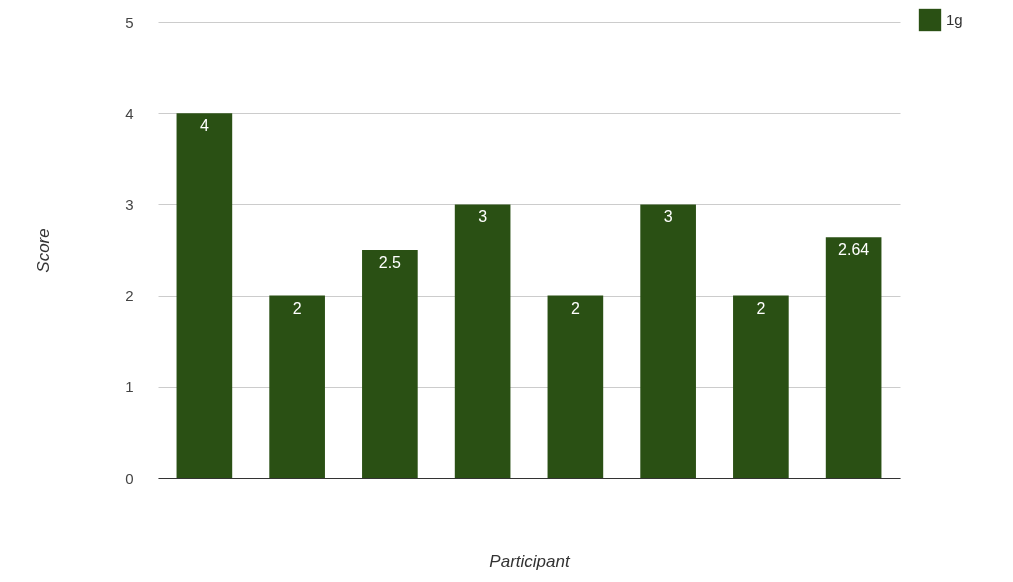 The width and height of the screenshot is (1013, 582). What do you see at coordinates (129, 204) in the screenshot?
I see `y-tick-label: 3` at bounding box center [129, 204].